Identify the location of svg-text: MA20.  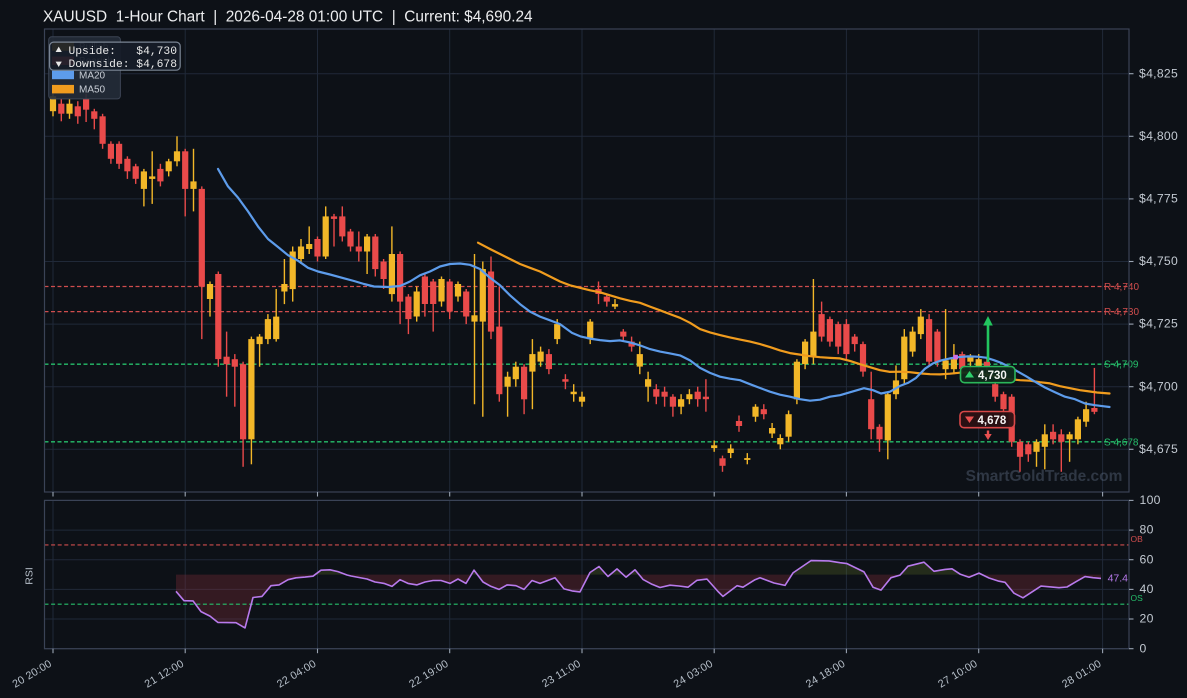
(92, 75).